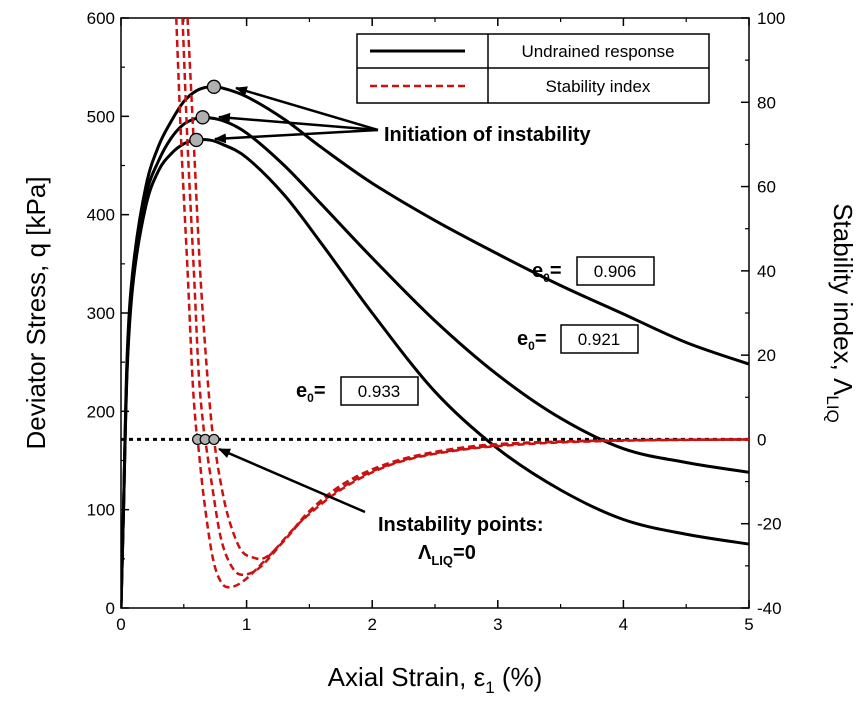 The width and height of the screenshot is (860, 705). I want to click on y-tick-label: 400, so click(101, 215).